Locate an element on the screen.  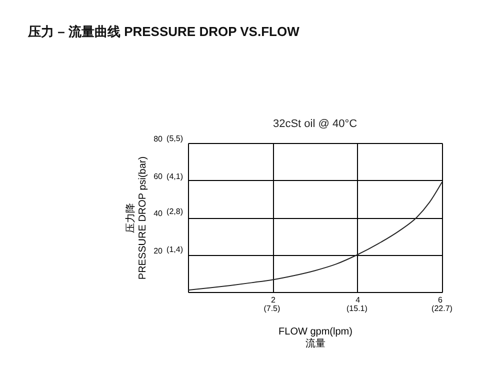
x-tick-label: 4 is located at coordinates (358, 300).